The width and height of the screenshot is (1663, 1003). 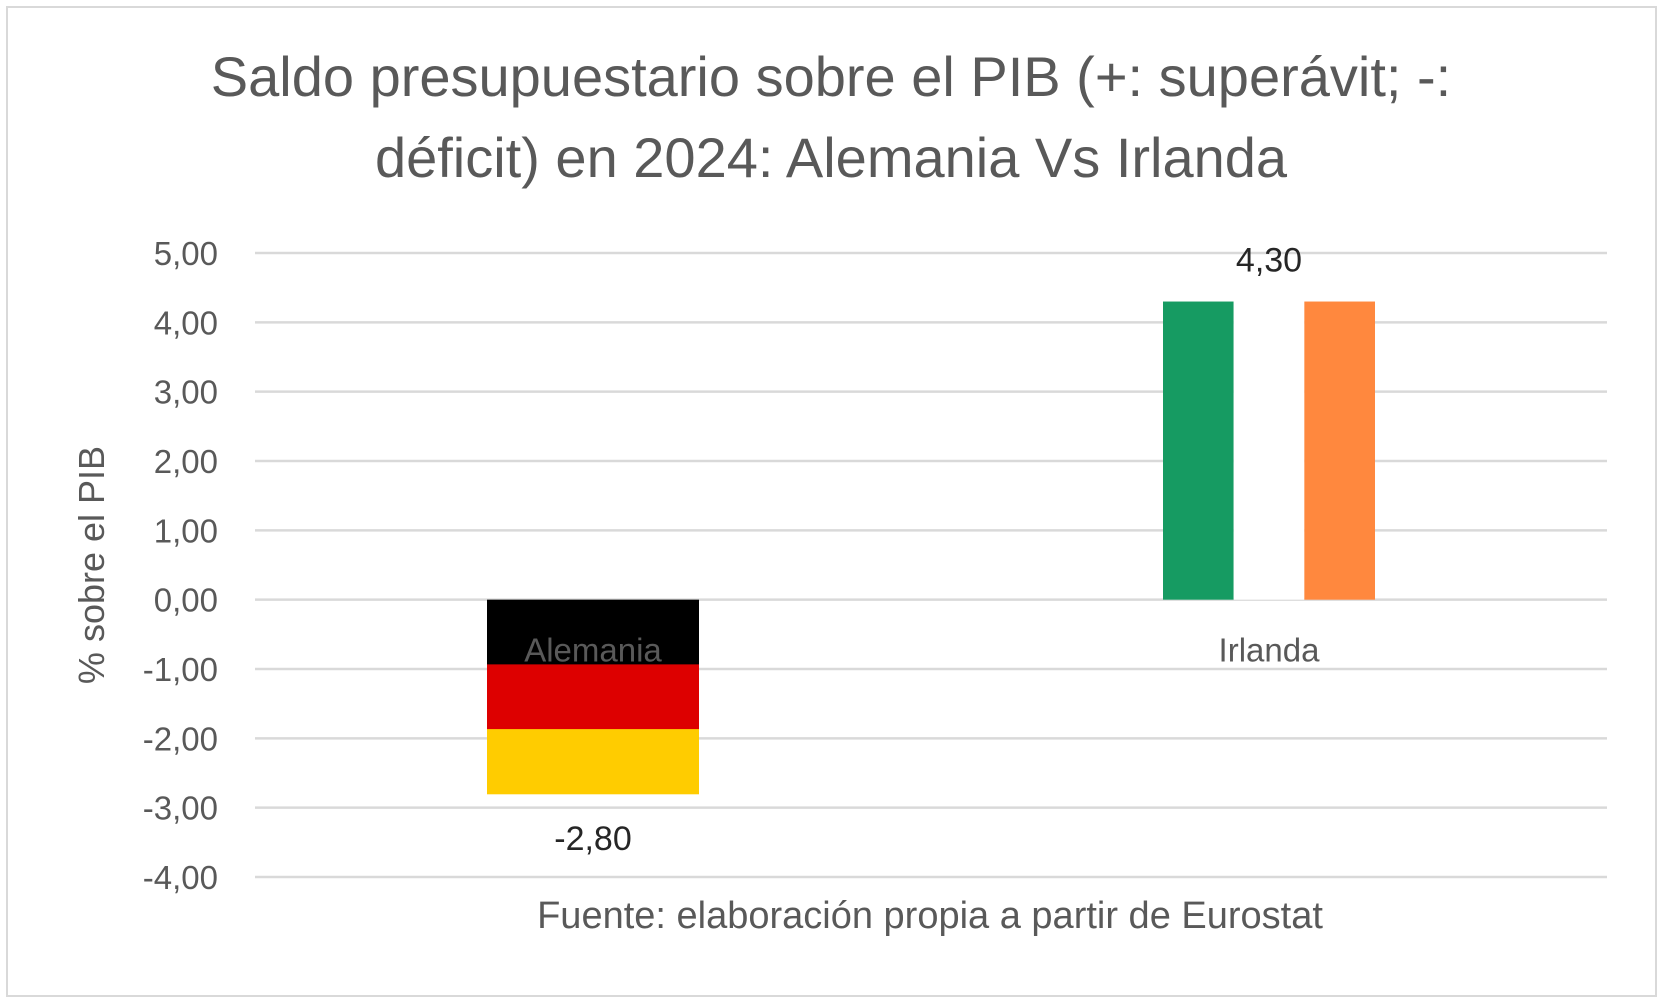 I want to click on y-tick-label: 5,00, so click(x=186, y=253).